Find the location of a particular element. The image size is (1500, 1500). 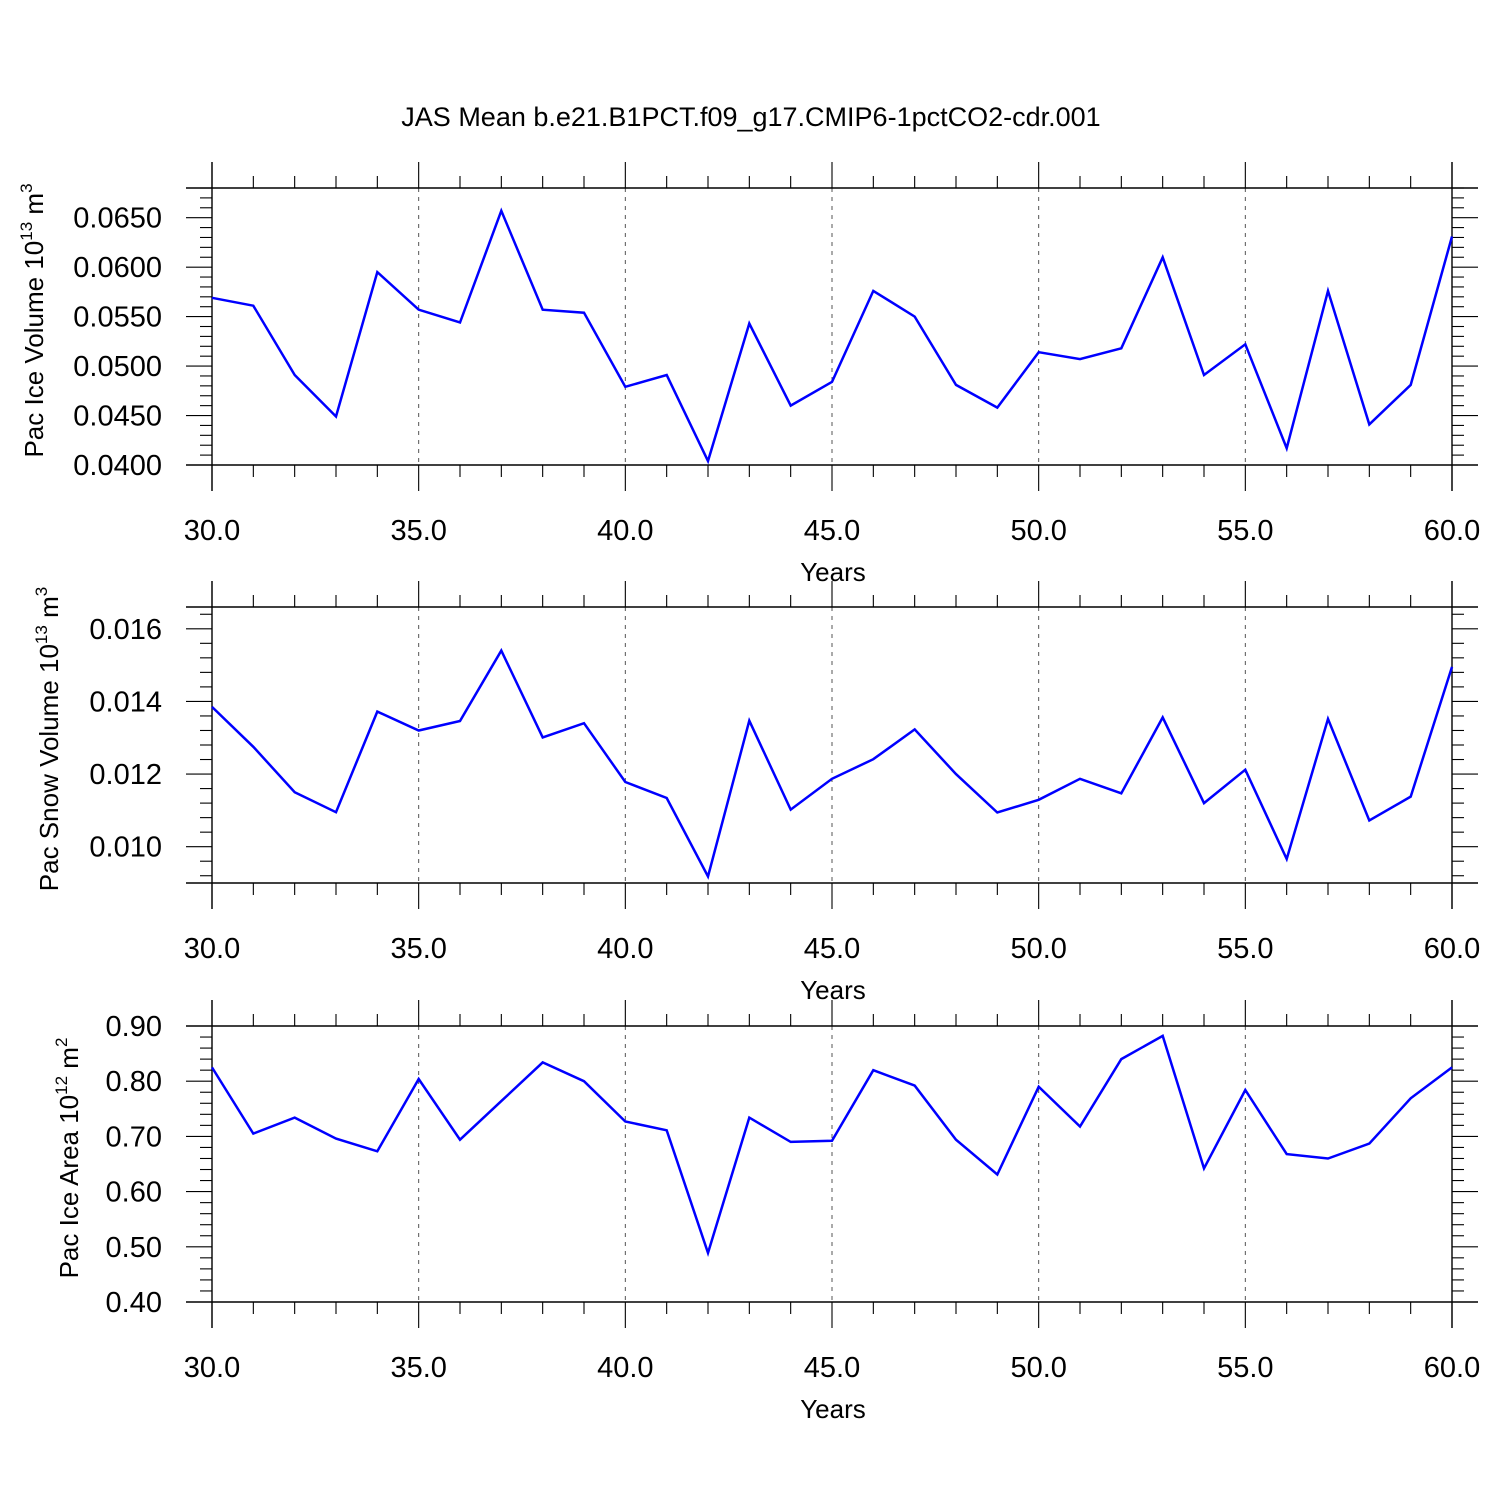

ice-area-x-tick-label: 35.0 is located at coordinates (418, 1368).